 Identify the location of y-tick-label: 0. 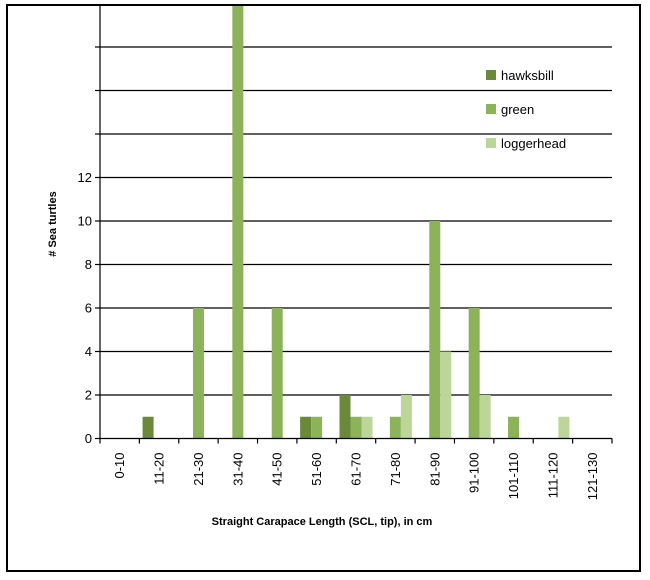
(88, 438).